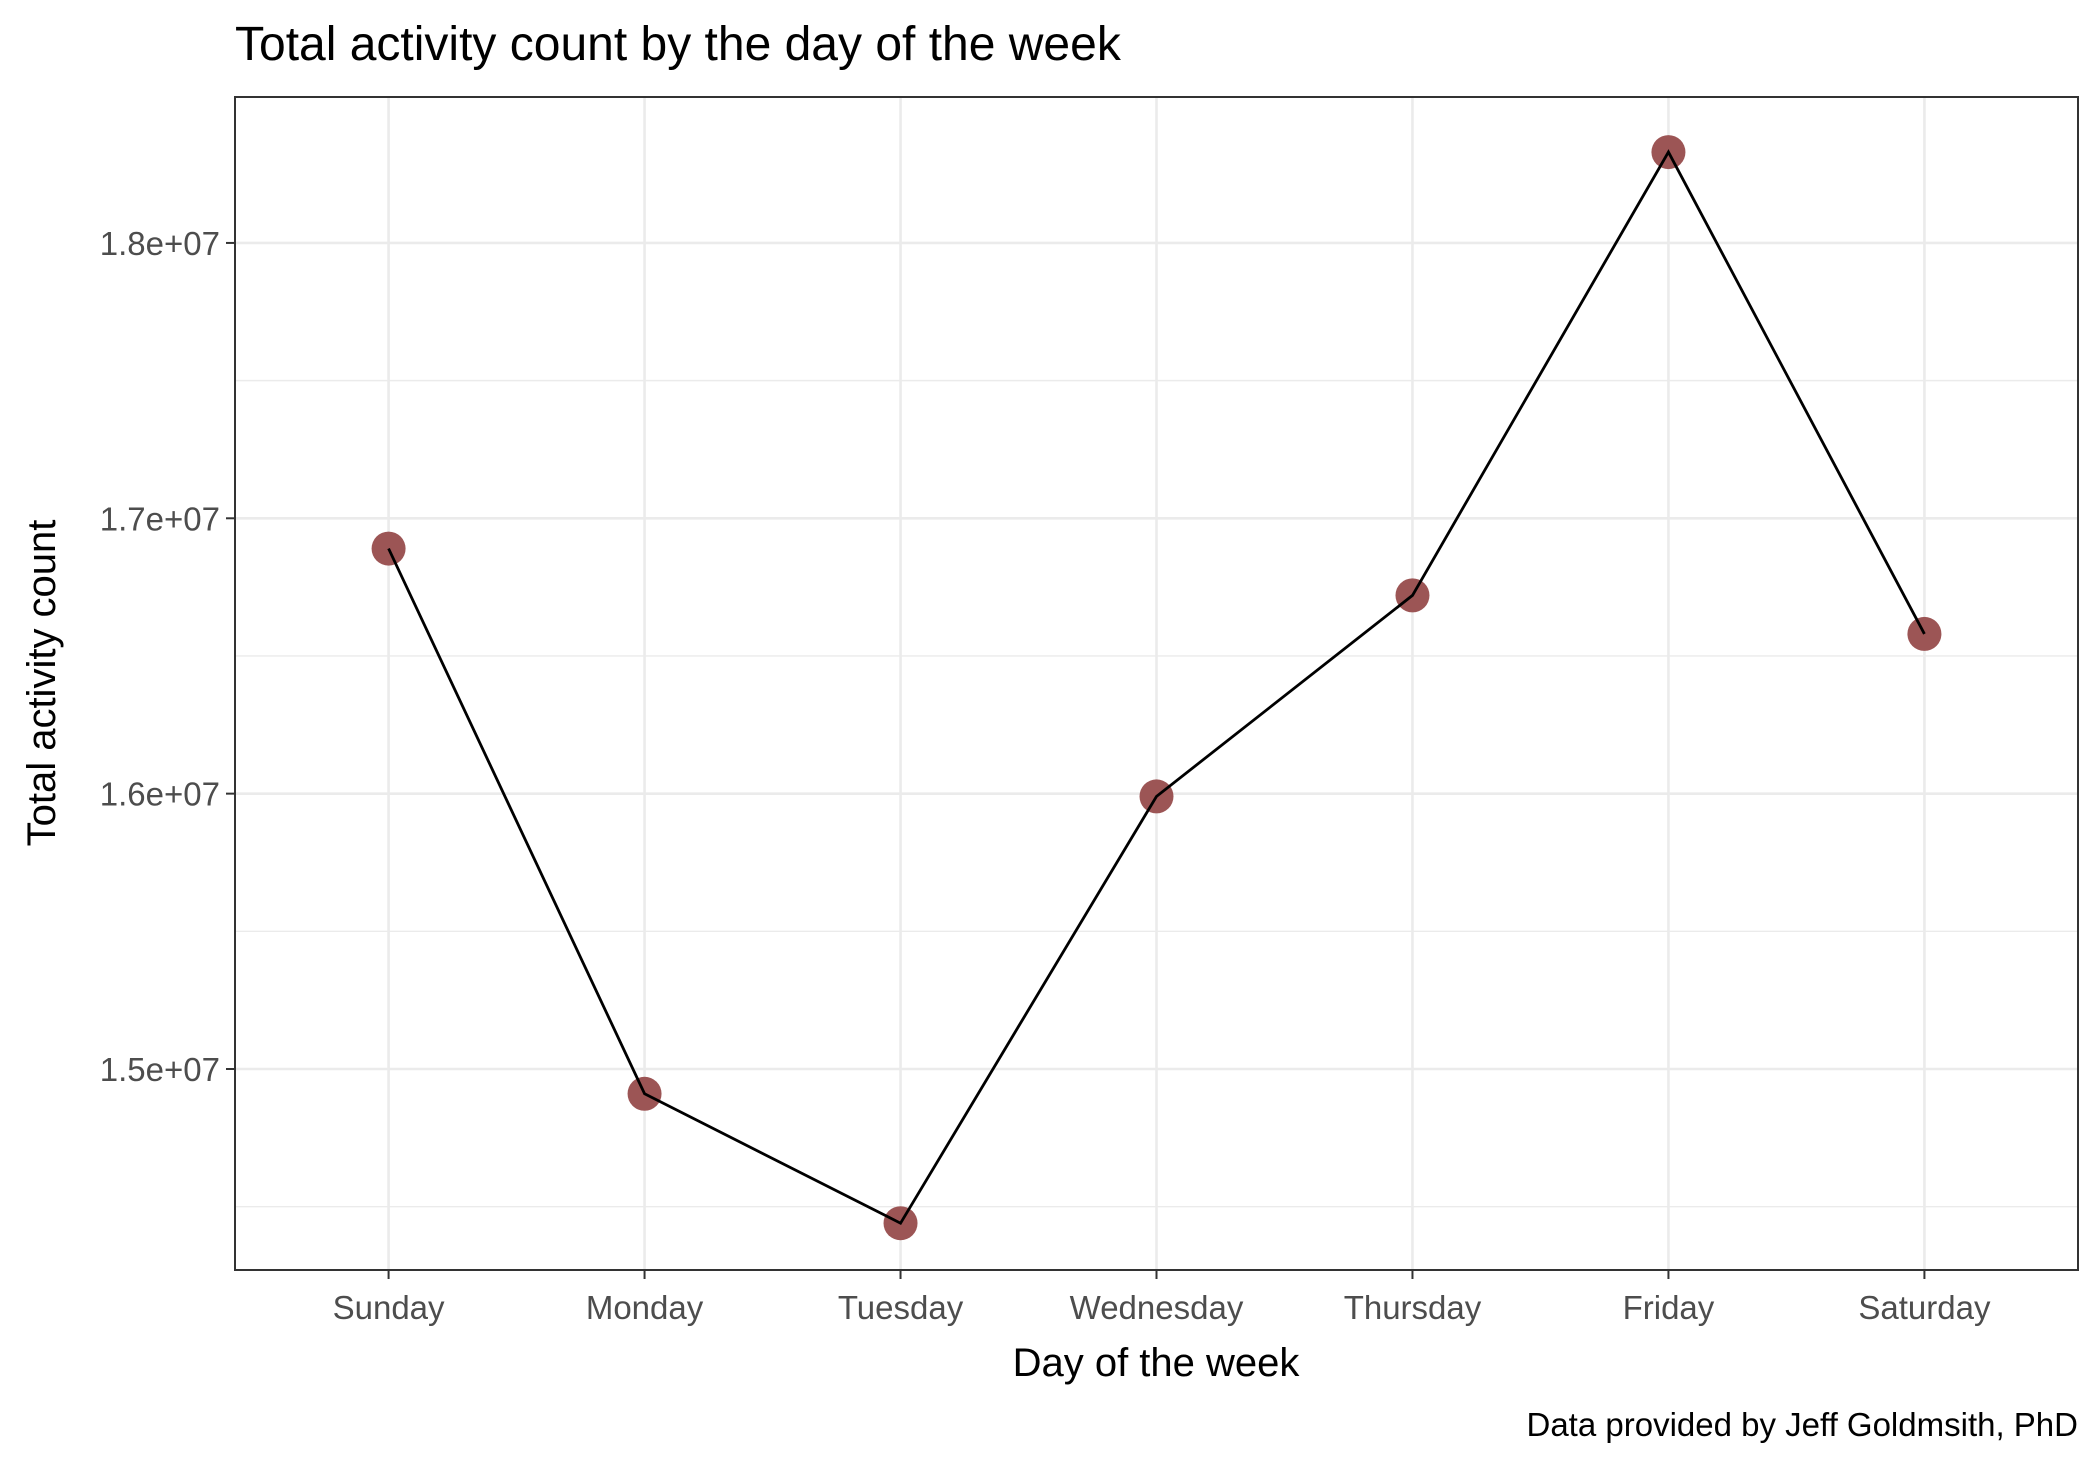 The width and height of the screenshot is (2100, 1474). I want to click on x-tick-label: Tuesday, so click(901, 1307).